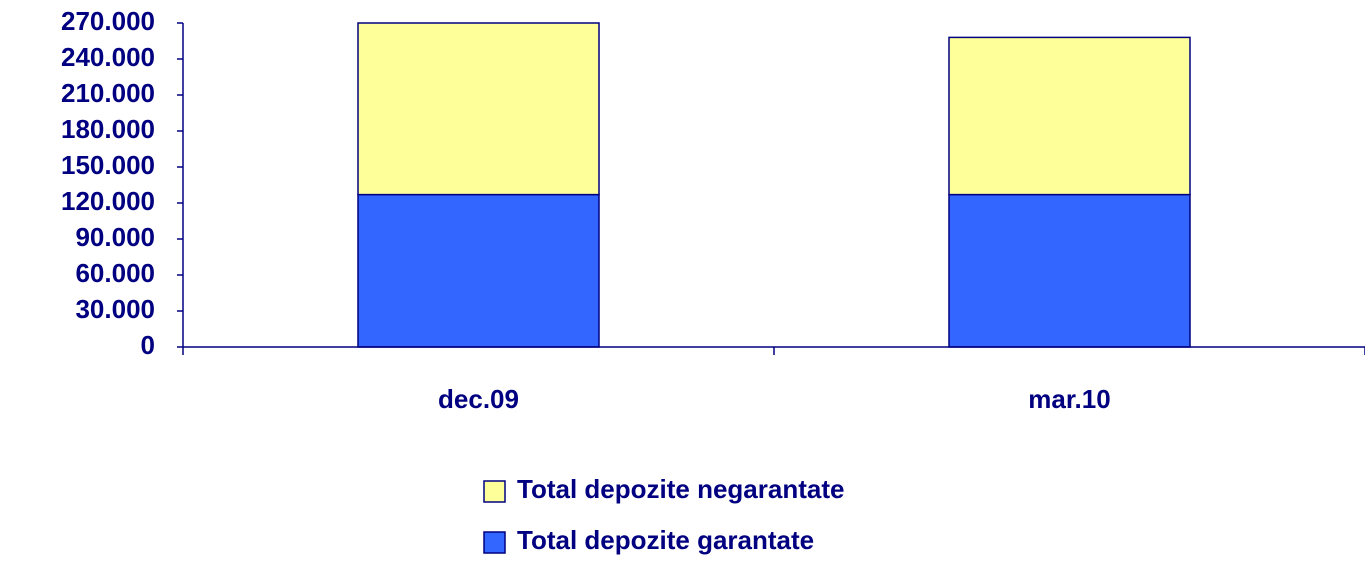 The image size is (1365, 561). What do you see at coordinates (108, 165) in the screenshot?
I see `y-tick-label: 150.000` at bounding box center [108, 165].